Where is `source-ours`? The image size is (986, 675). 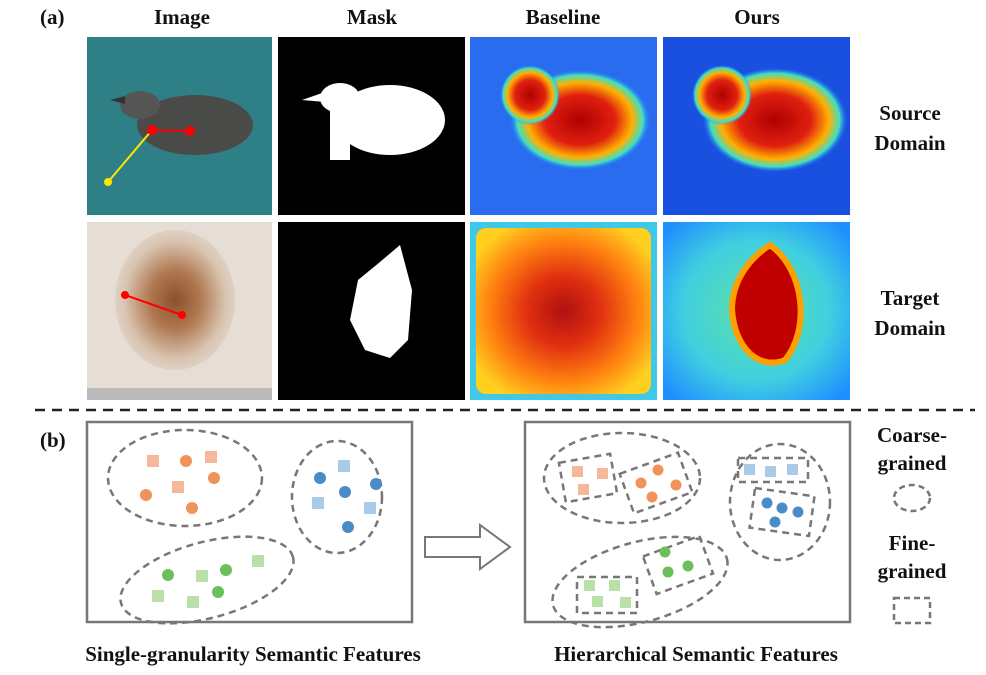
source-ours is located at coordinates (756, 126).